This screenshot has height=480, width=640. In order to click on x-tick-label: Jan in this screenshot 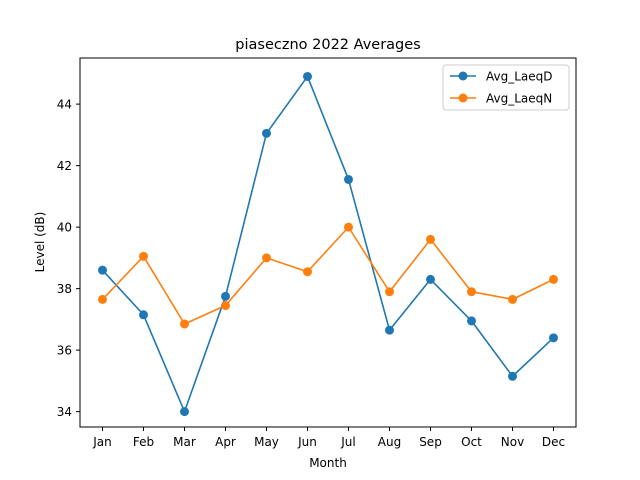, I will do `click(102, 442)`.